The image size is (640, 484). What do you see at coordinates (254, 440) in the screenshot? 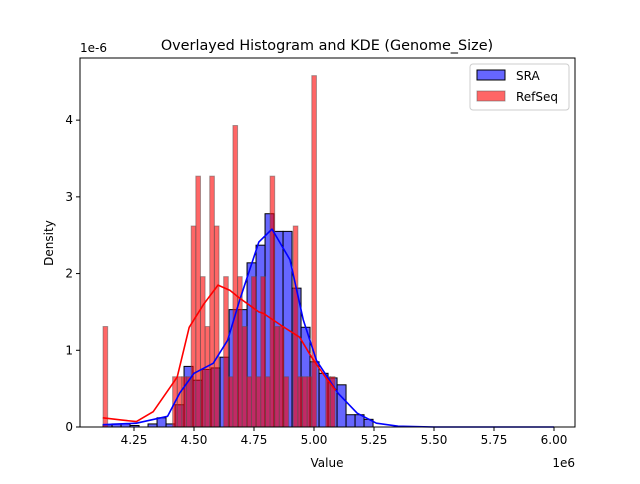
I see `x-tick-label: 4.75` at bounding box center [254, 440].